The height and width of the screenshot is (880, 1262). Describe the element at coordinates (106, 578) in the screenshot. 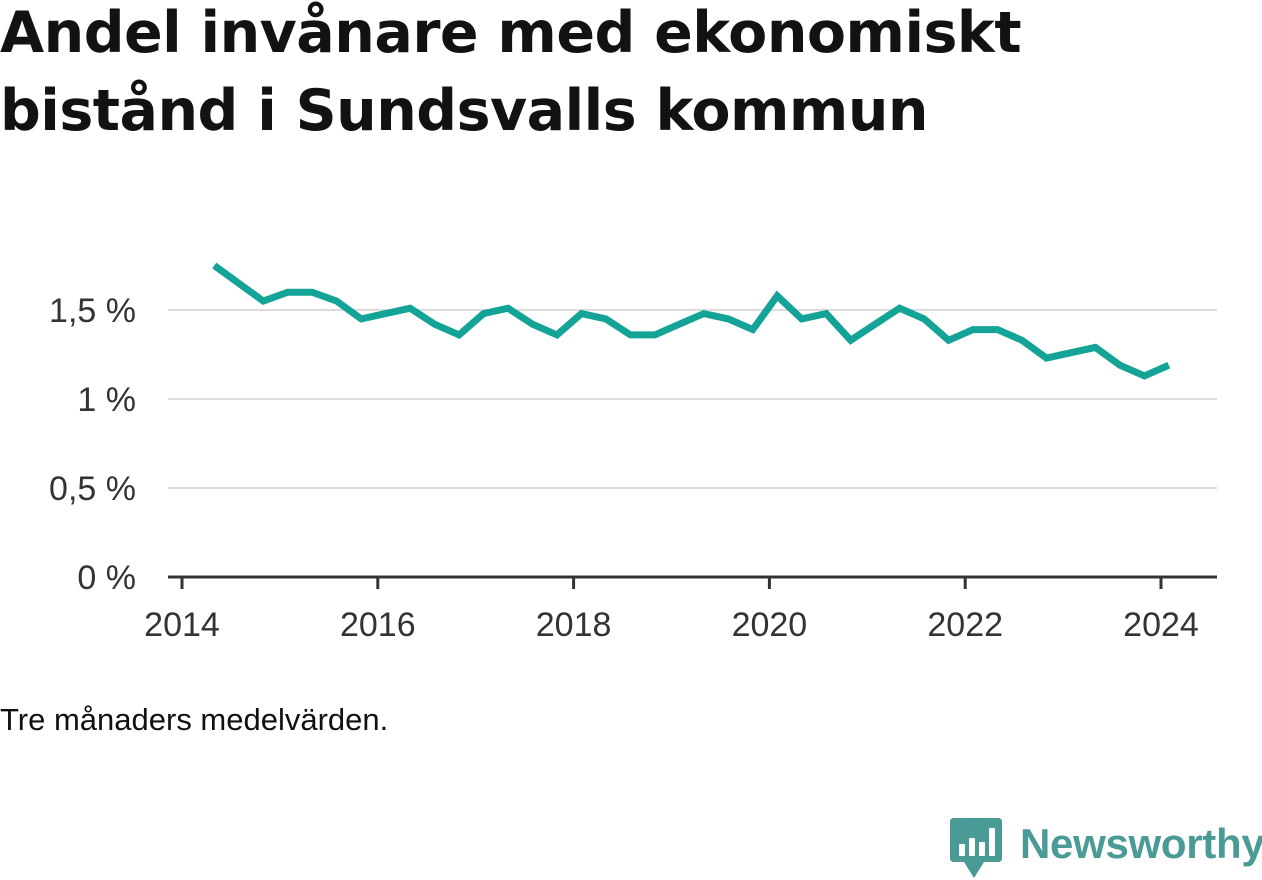

I see `y-tick-label: 0 %` at that location.